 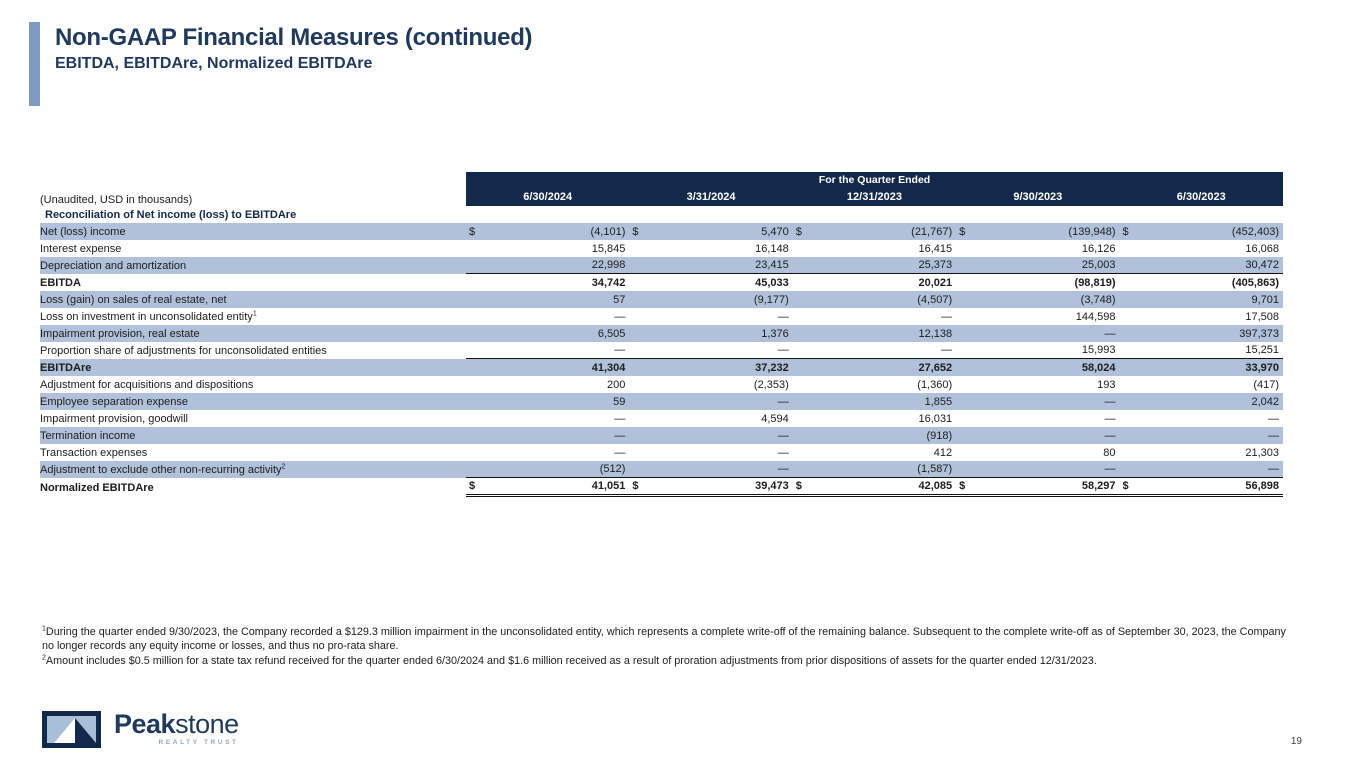 I want to click on brand-name-light: stone, so click(x=207, y=724).